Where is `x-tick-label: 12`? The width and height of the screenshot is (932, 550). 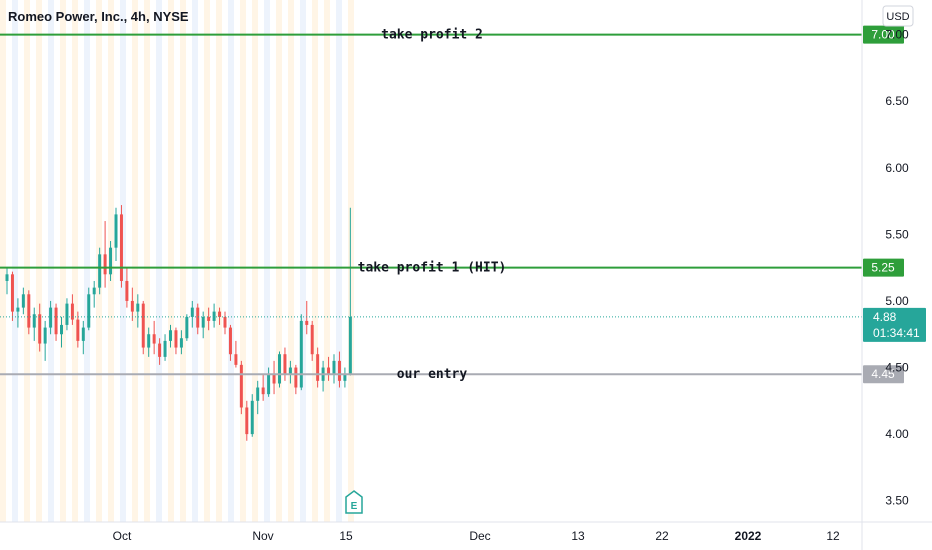
x-tick-label: 12 is located at coordinates (833, 536).